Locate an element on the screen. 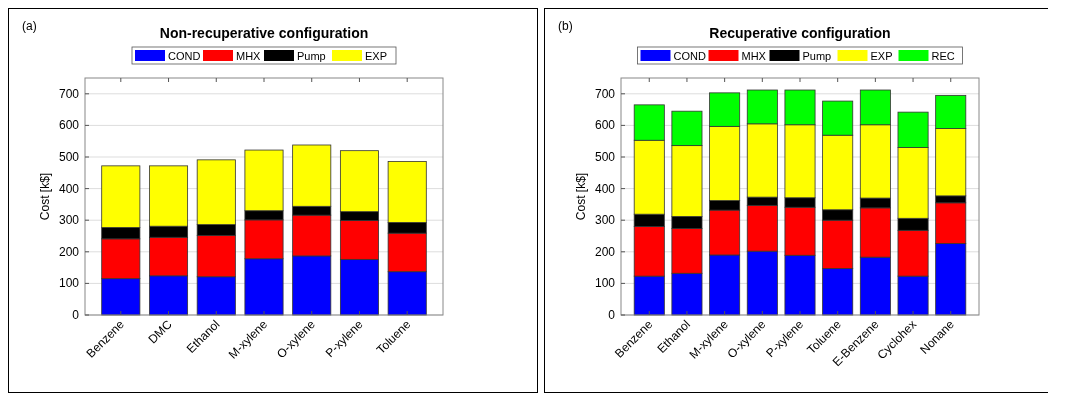  chart-title: Non-recuperative configuration is located at coordinates (264, 33).